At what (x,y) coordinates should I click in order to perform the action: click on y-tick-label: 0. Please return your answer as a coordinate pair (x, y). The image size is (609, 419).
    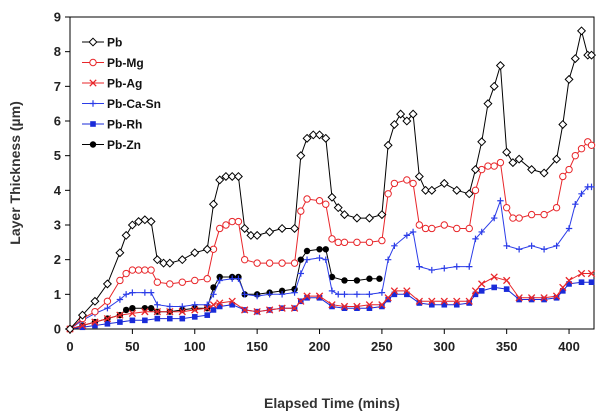
    Looking at the image, I should click on (57, 329).